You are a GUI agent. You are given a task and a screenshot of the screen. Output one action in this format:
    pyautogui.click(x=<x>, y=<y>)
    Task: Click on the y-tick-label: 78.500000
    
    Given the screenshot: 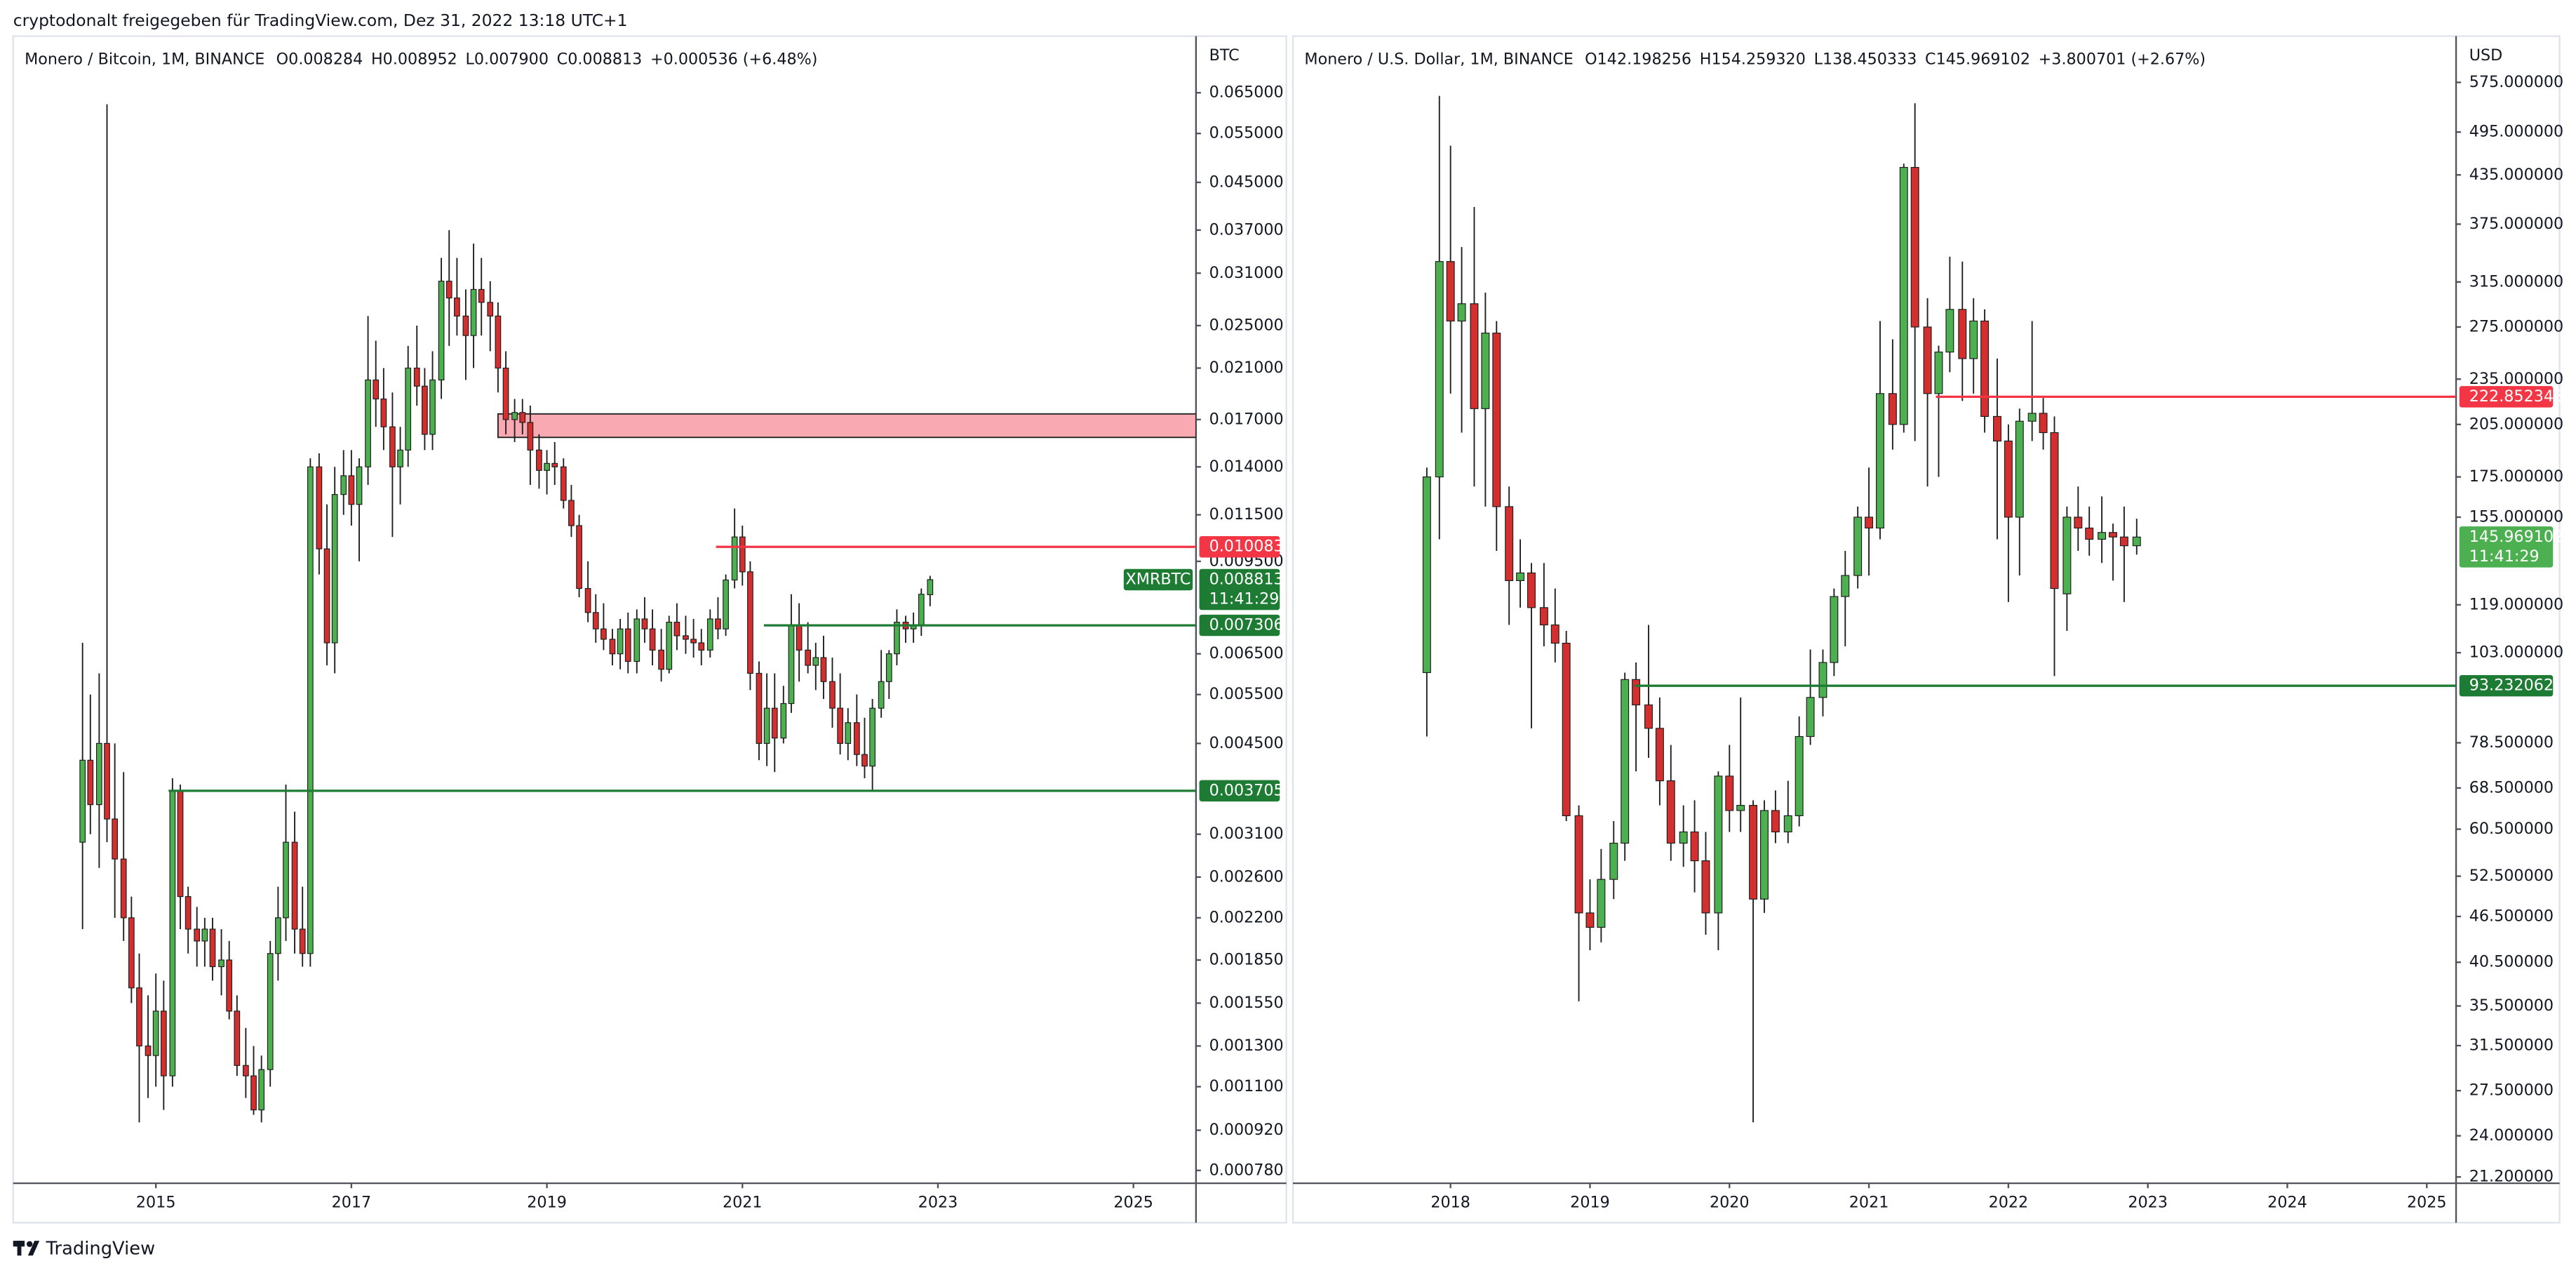 What is the action you would take?
    pyautogui.click(x=2511, y=742)
    